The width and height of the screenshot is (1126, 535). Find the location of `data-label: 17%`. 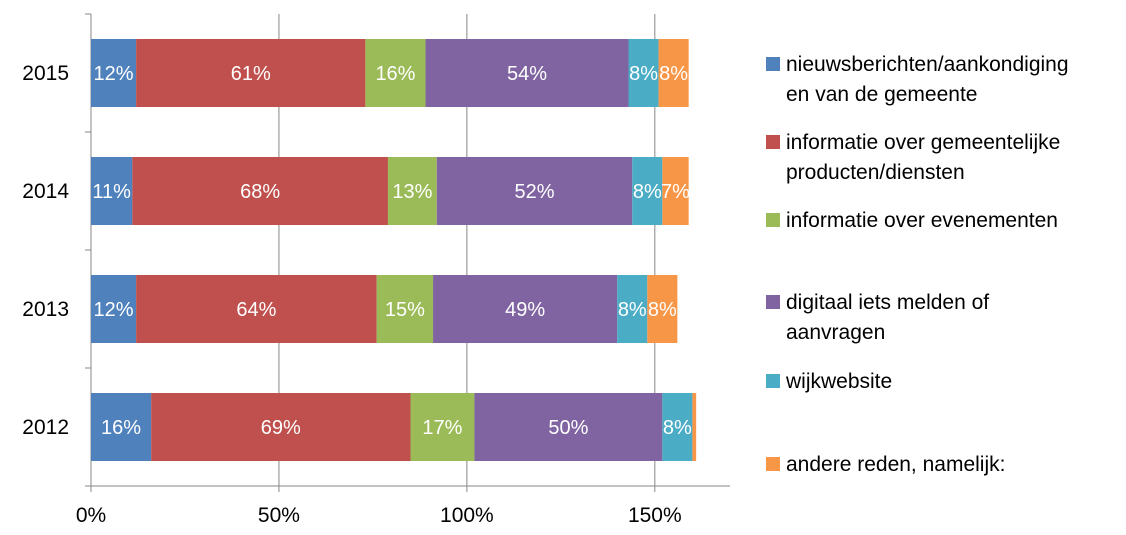

data-label: 17% is located at coordinates (442, 428).